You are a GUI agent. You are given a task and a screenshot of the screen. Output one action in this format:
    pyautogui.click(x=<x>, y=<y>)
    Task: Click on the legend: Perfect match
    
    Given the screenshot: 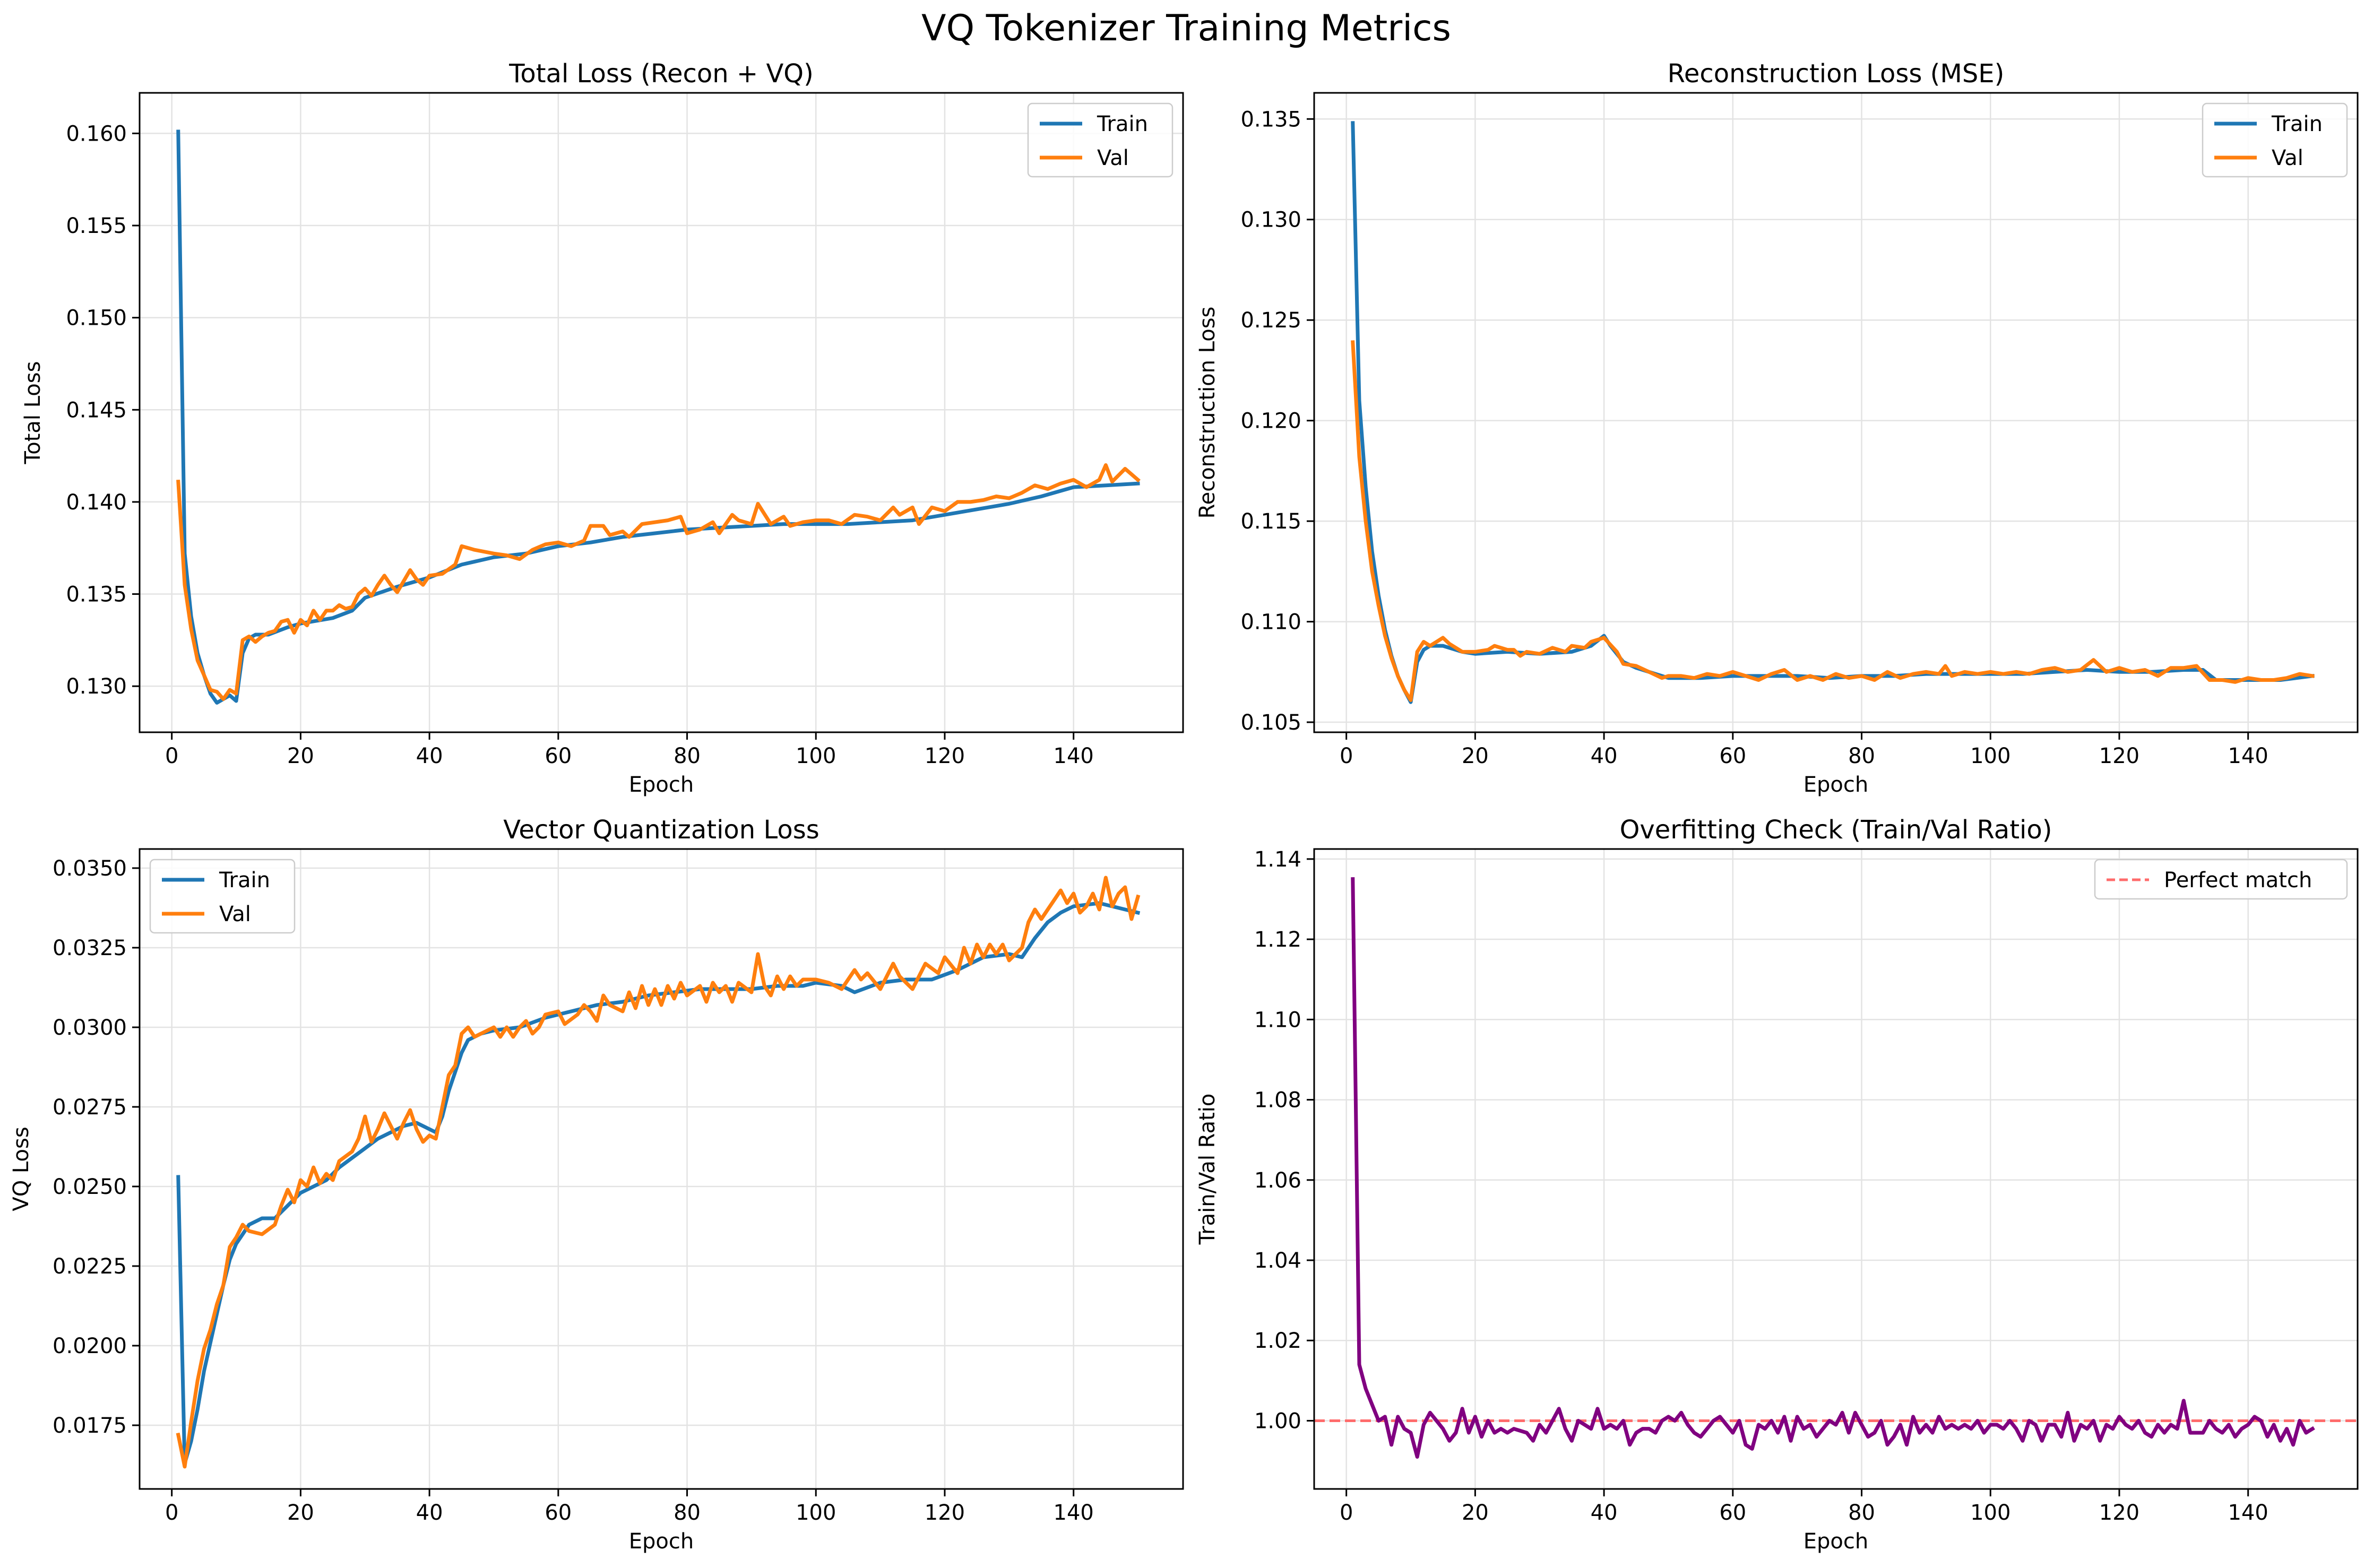 What is the action you would take?
    pyautogui.click(x=2221, y=879)
    